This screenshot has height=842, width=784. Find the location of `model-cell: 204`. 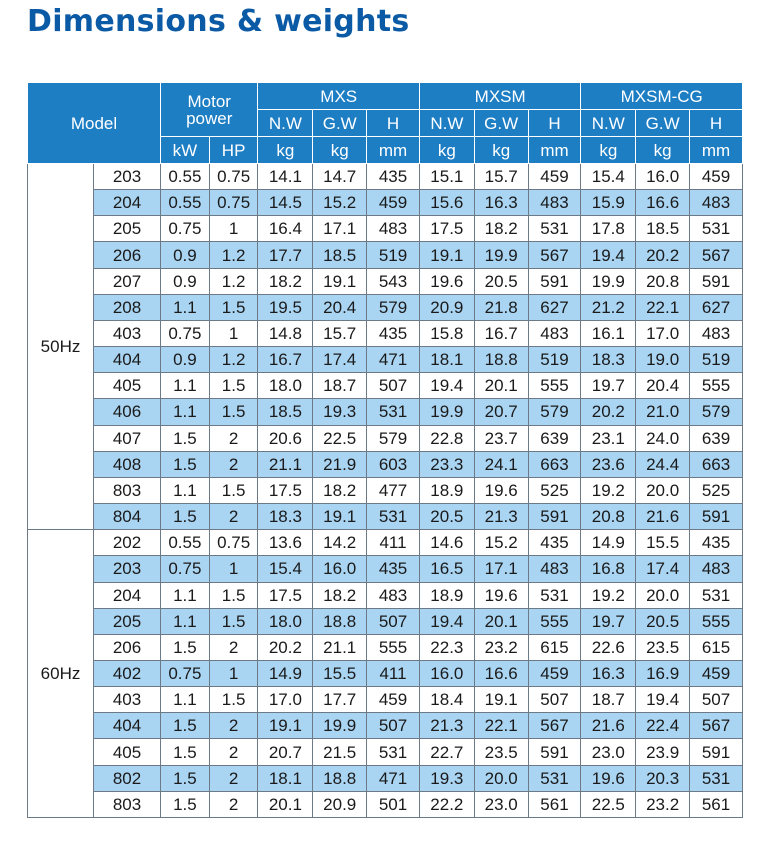

model-cell: 204 is located at coordinates (127, 595).